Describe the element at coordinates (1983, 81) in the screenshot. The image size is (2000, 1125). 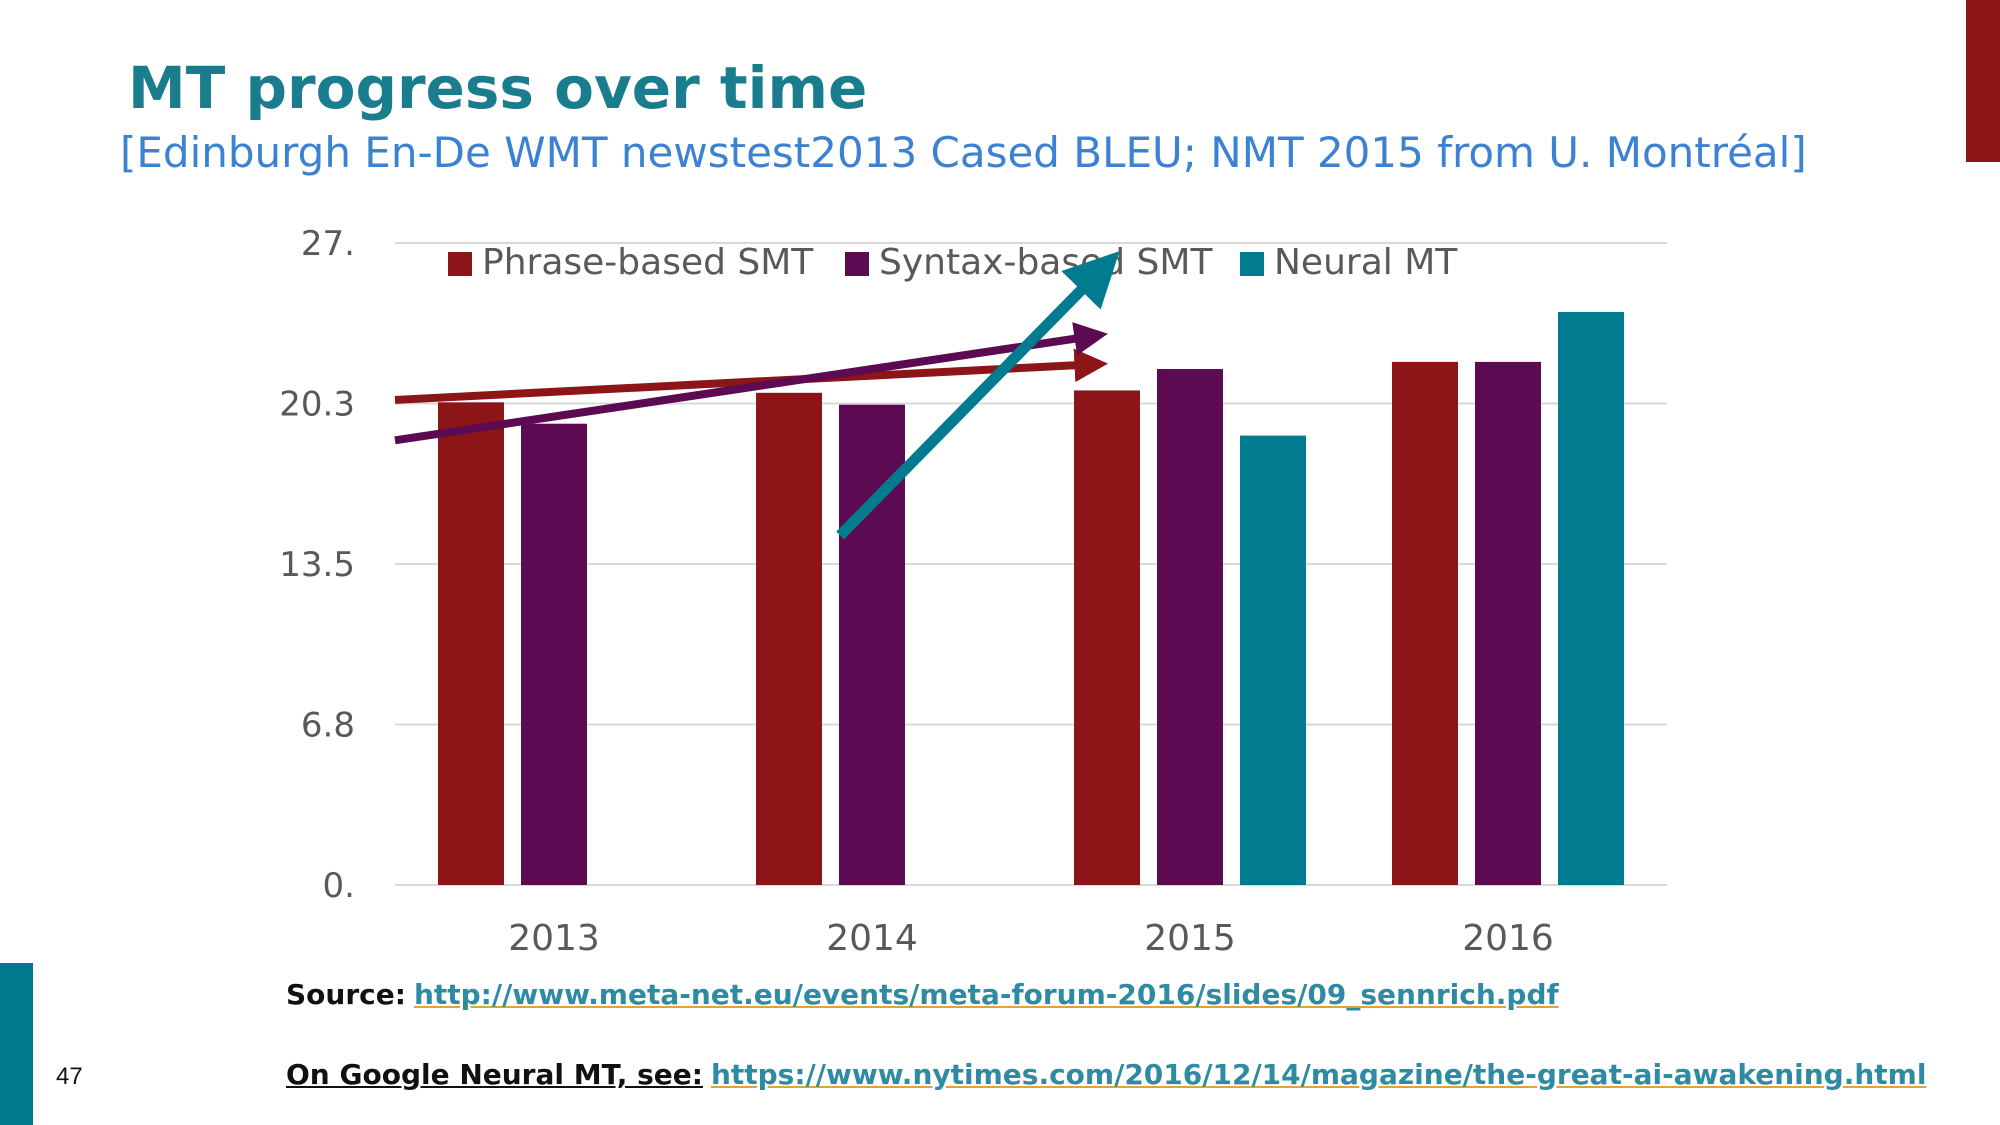
I see `top-right-accent-bar` at that location.